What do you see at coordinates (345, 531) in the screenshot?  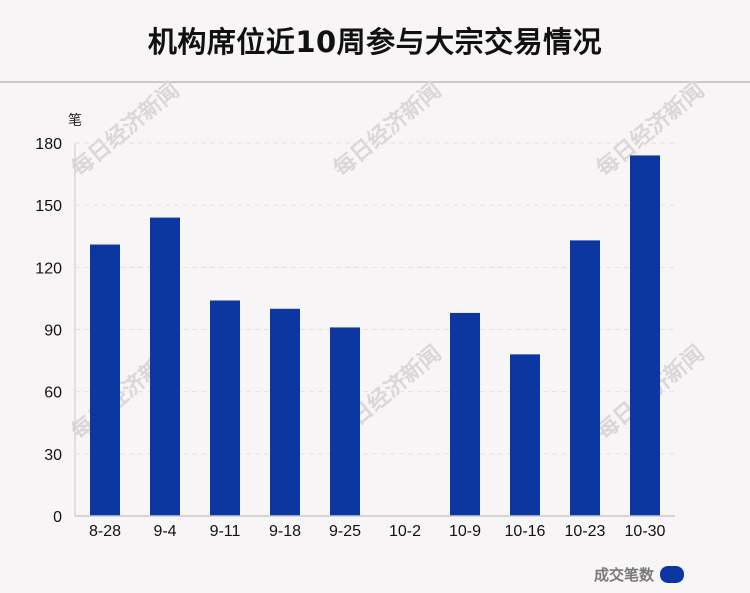 I see `x-tick-label: 9-25` at bounding box center [345, 531].